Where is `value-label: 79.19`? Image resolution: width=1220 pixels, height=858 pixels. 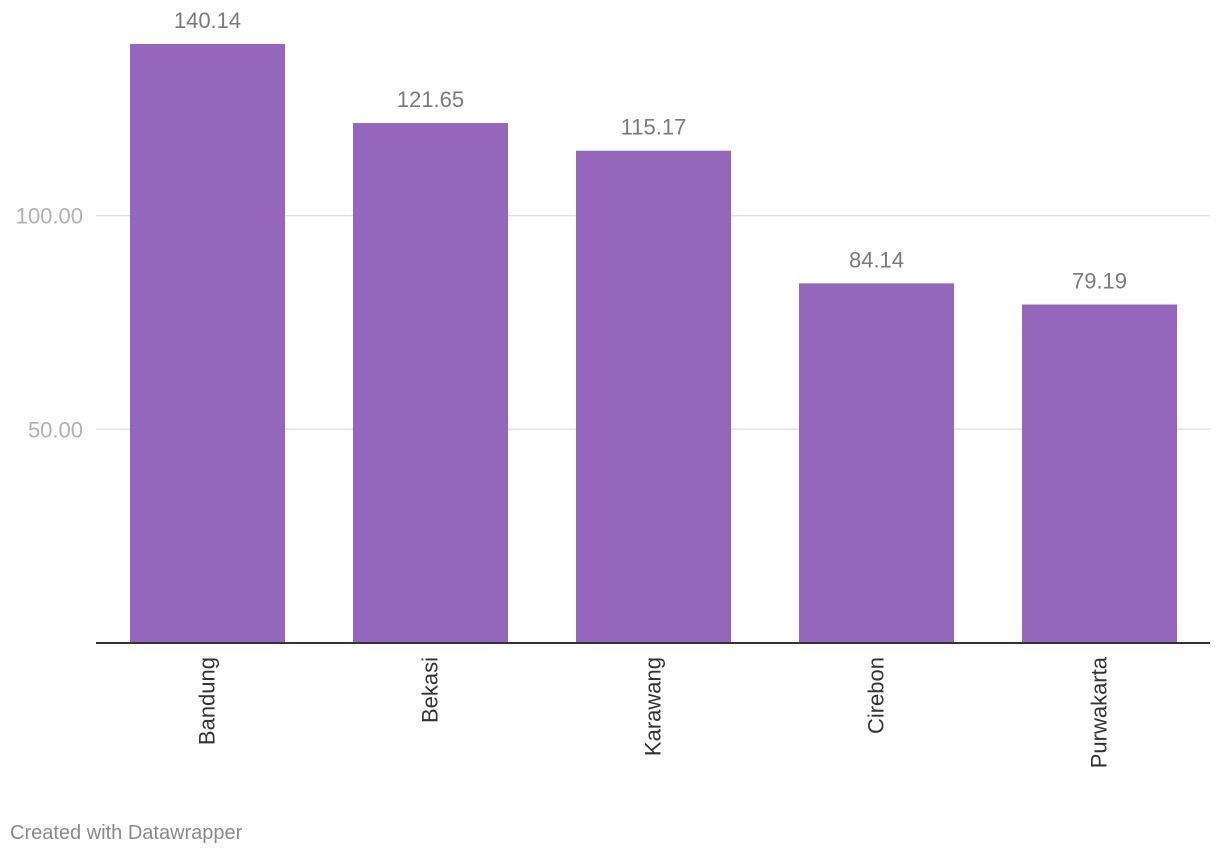
value-label: 79.19 is located at coordinates (1099, 281).